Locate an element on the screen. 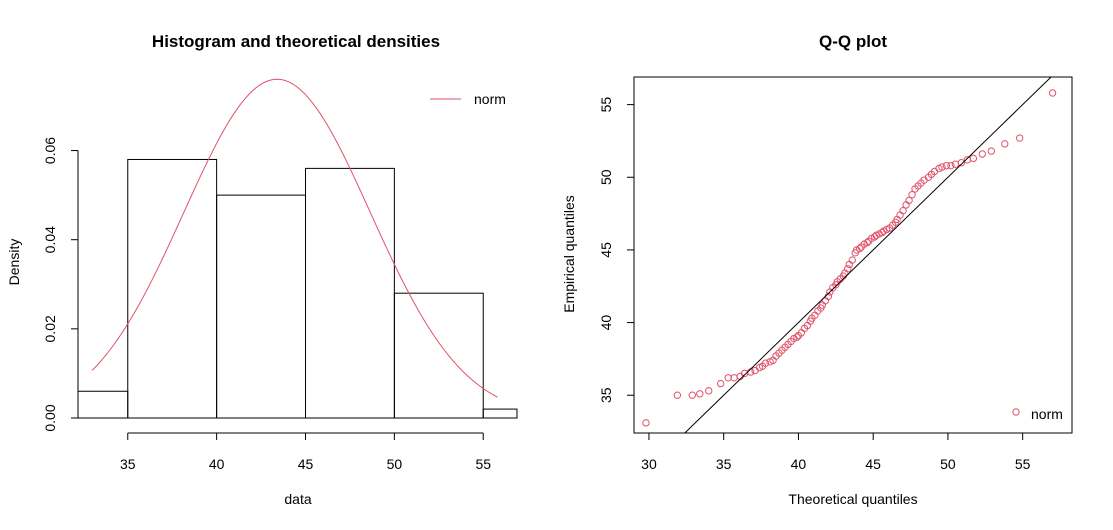 The image size is (1113, 530). qq-y-tick-label: 50 is located at coordinates (606, 177).